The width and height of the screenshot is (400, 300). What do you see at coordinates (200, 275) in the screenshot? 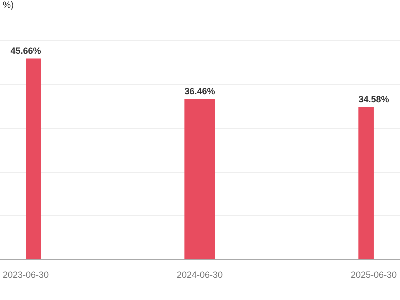
I see `x-tick-label: 2024-06-30` at bounding box center [200, 275].